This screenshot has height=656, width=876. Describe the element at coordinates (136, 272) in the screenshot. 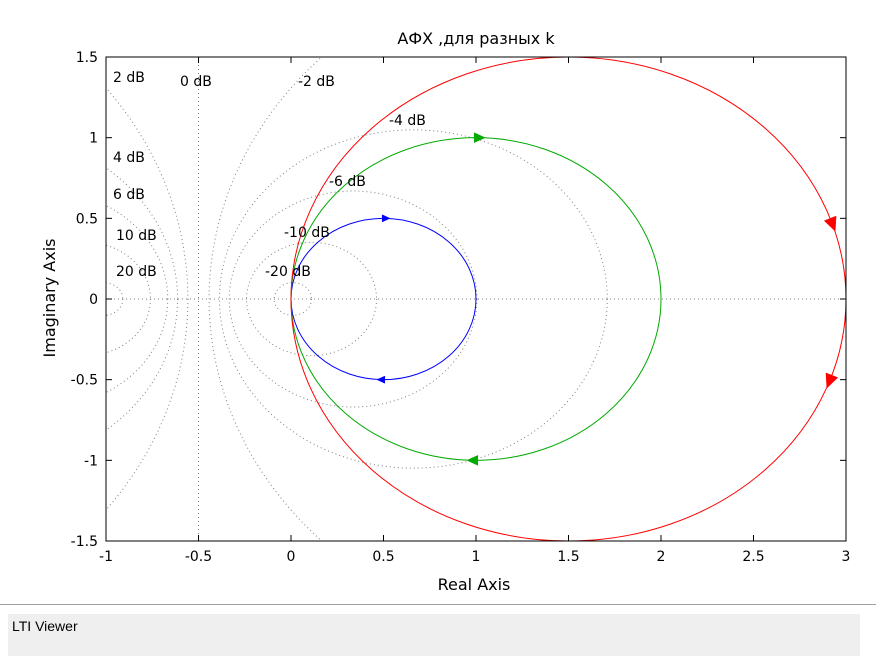

I see `grid-db-label: 20 dB` at that location.